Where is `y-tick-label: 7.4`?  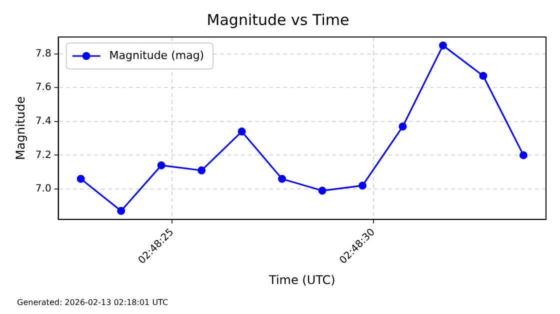 y-tick-label: 7.4 is located at coordinates (43, 122).